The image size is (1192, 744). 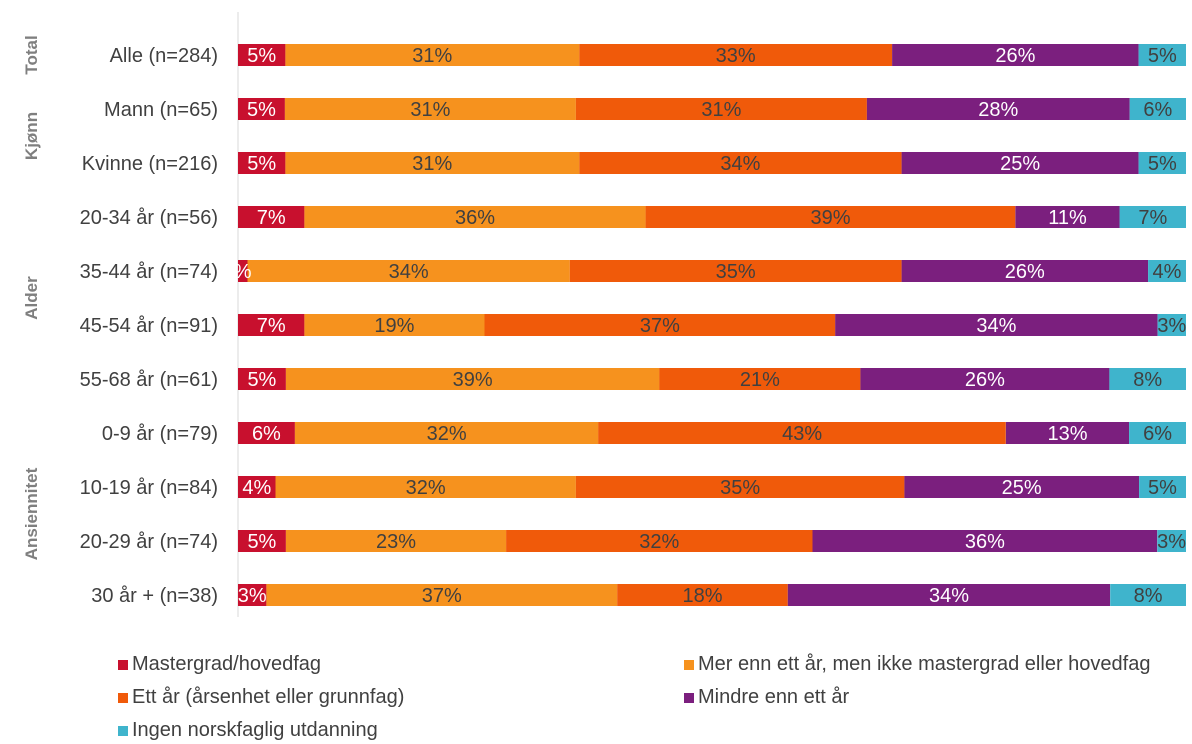 I want to click on category-label: Kvinne (n=216), so click(x=150, y=164).